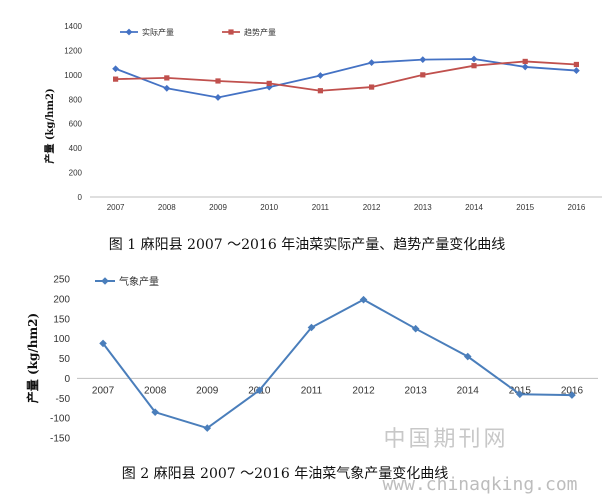 The height and width of the screenshot is (495, 614). What do you see at coordinates (76, 124) in the screenshot?
I see `chart-1-y-tick-label: 600` at bounding box center [76, 124].